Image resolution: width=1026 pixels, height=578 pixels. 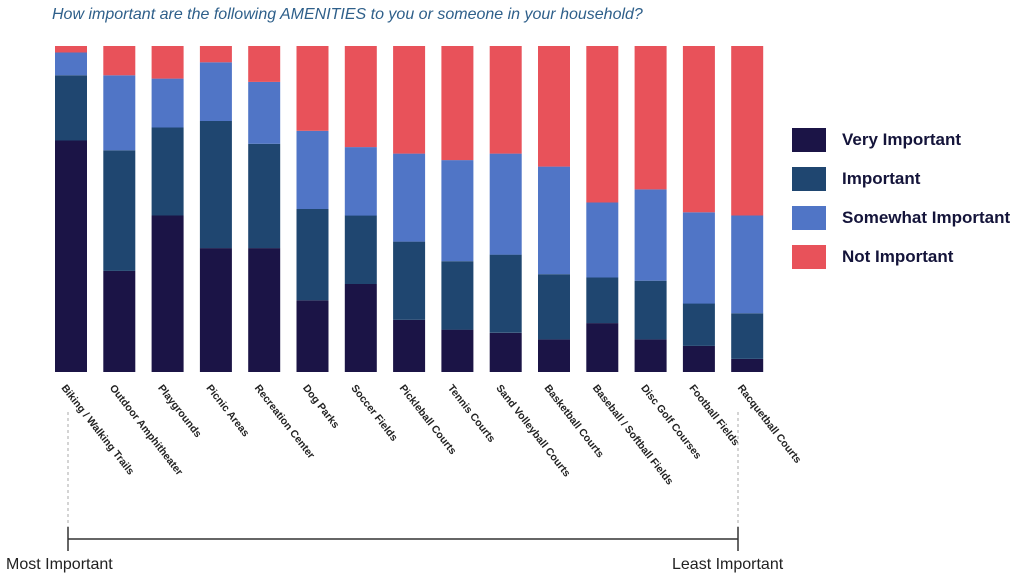 What do you see at coordinates (881, 178) in the screenshot?
I see `legend-label: Important` at bounding box center [881, 178].